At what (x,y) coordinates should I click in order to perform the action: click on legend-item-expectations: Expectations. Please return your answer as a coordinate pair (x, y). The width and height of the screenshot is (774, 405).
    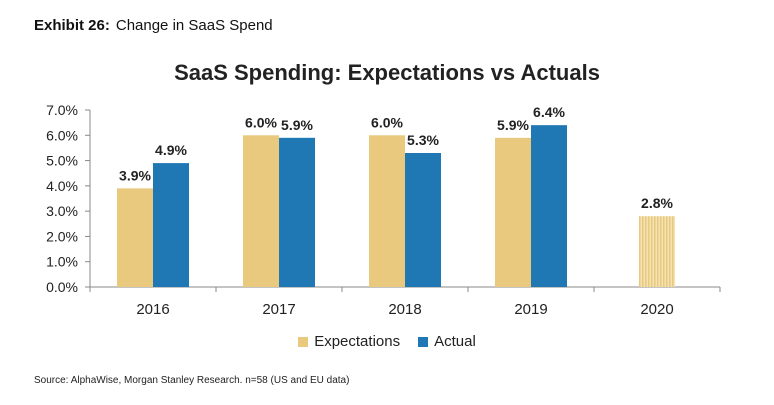
    Looking at the image, I should click on (349, 341).